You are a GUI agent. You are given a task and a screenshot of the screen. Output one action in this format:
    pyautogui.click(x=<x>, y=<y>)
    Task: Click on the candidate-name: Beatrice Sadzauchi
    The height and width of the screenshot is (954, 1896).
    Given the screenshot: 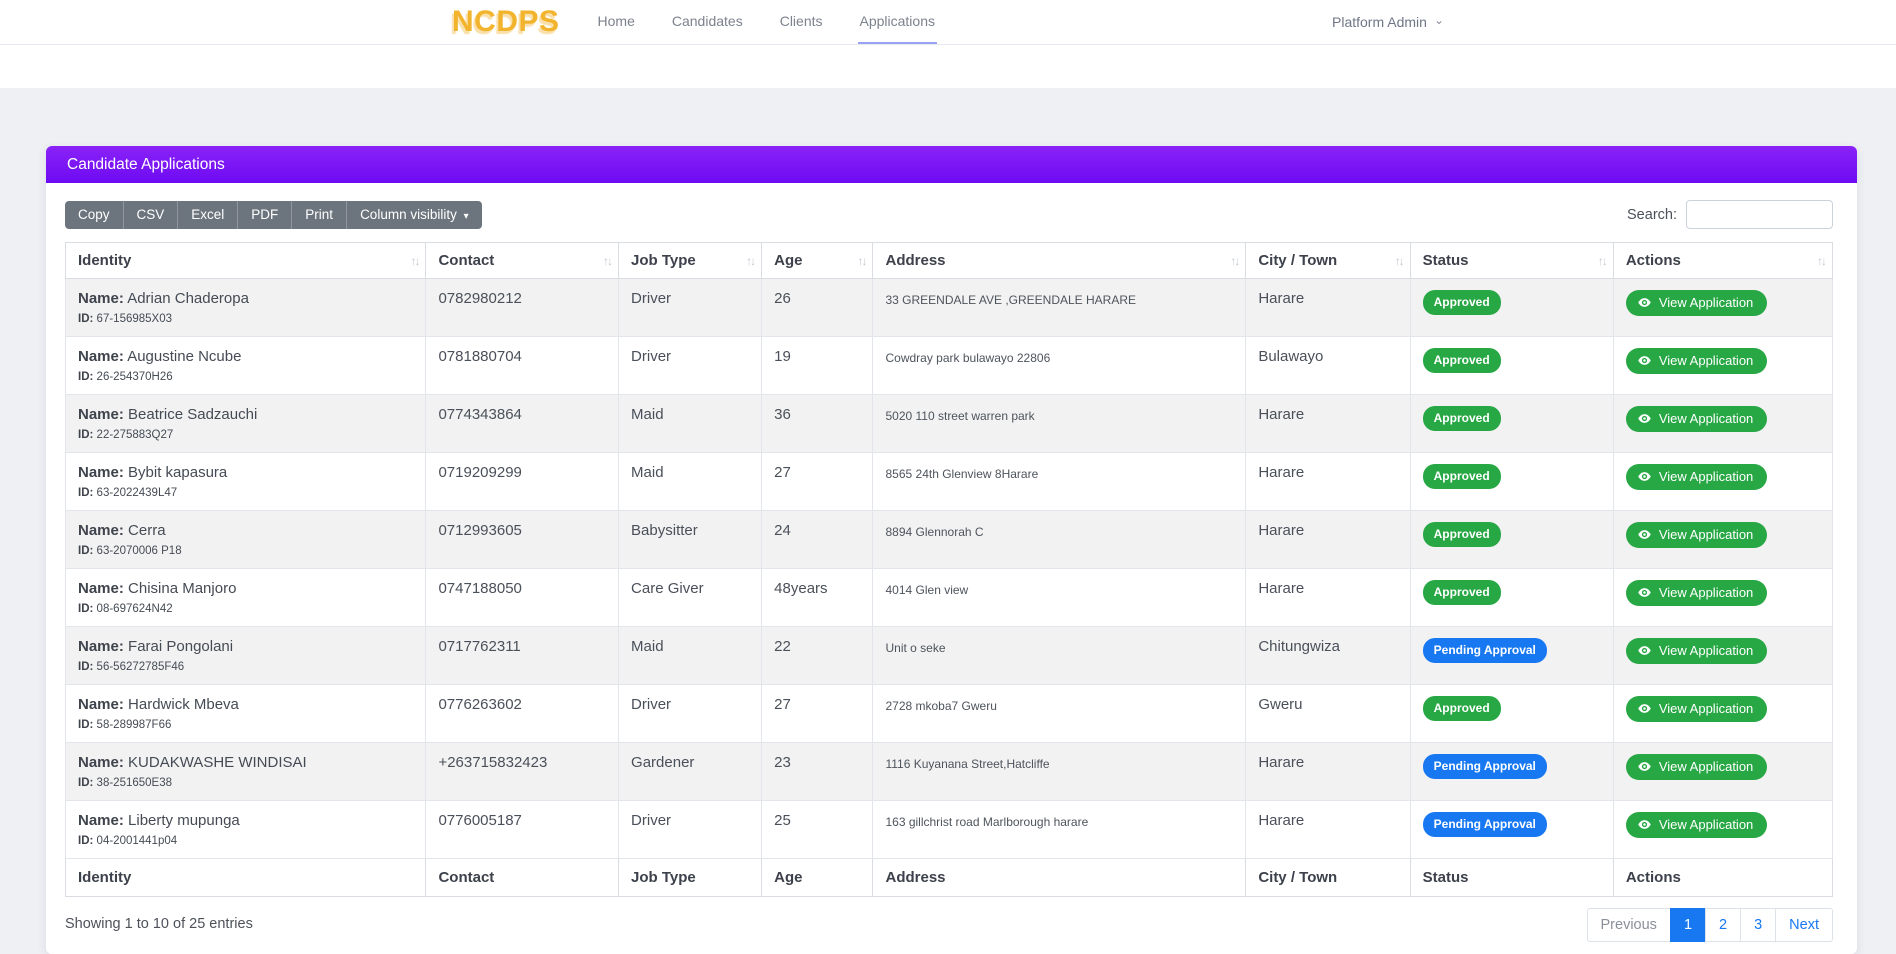 What is the action you would take?
    pyautogui.click(x=193, y=414)
    